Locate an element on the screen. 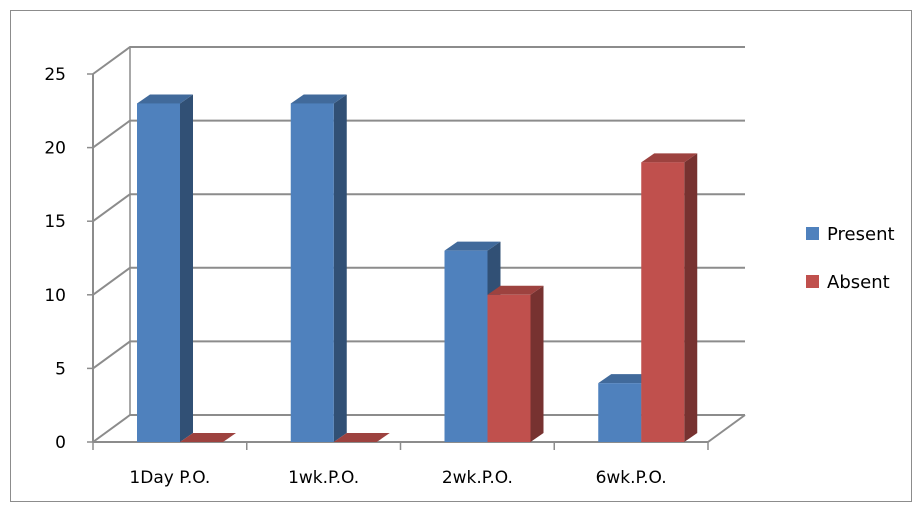 Image resolution: width=920 pixels, height=508 pixels. legend-label-absent: Absent is located at coordinates (858, 282).